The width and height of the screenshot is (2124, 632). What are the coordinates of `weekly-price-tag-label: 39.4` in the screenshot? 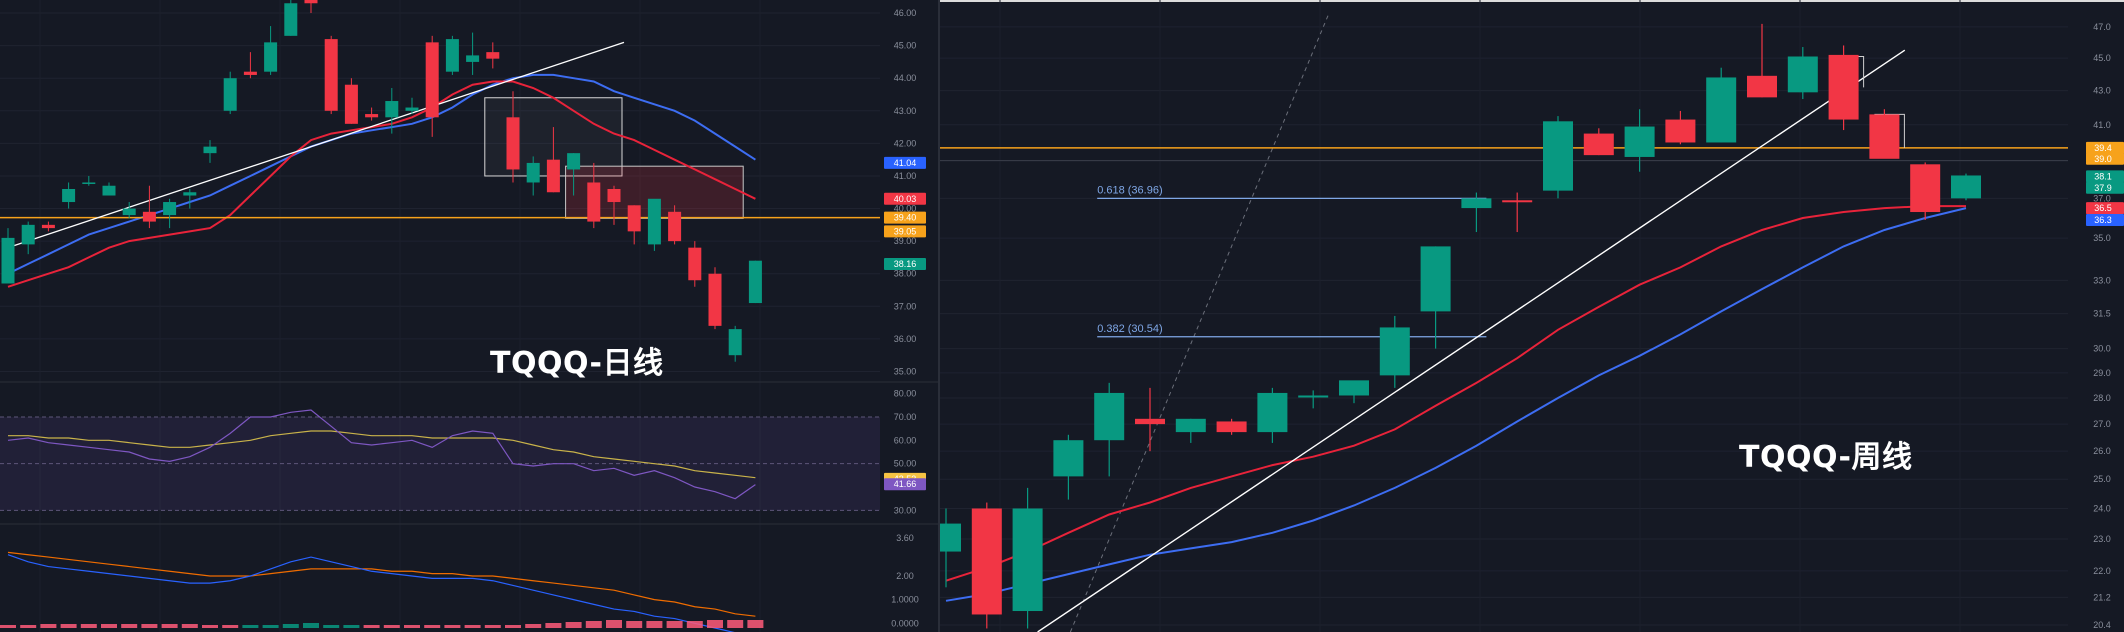 It's located at (2103, 148).